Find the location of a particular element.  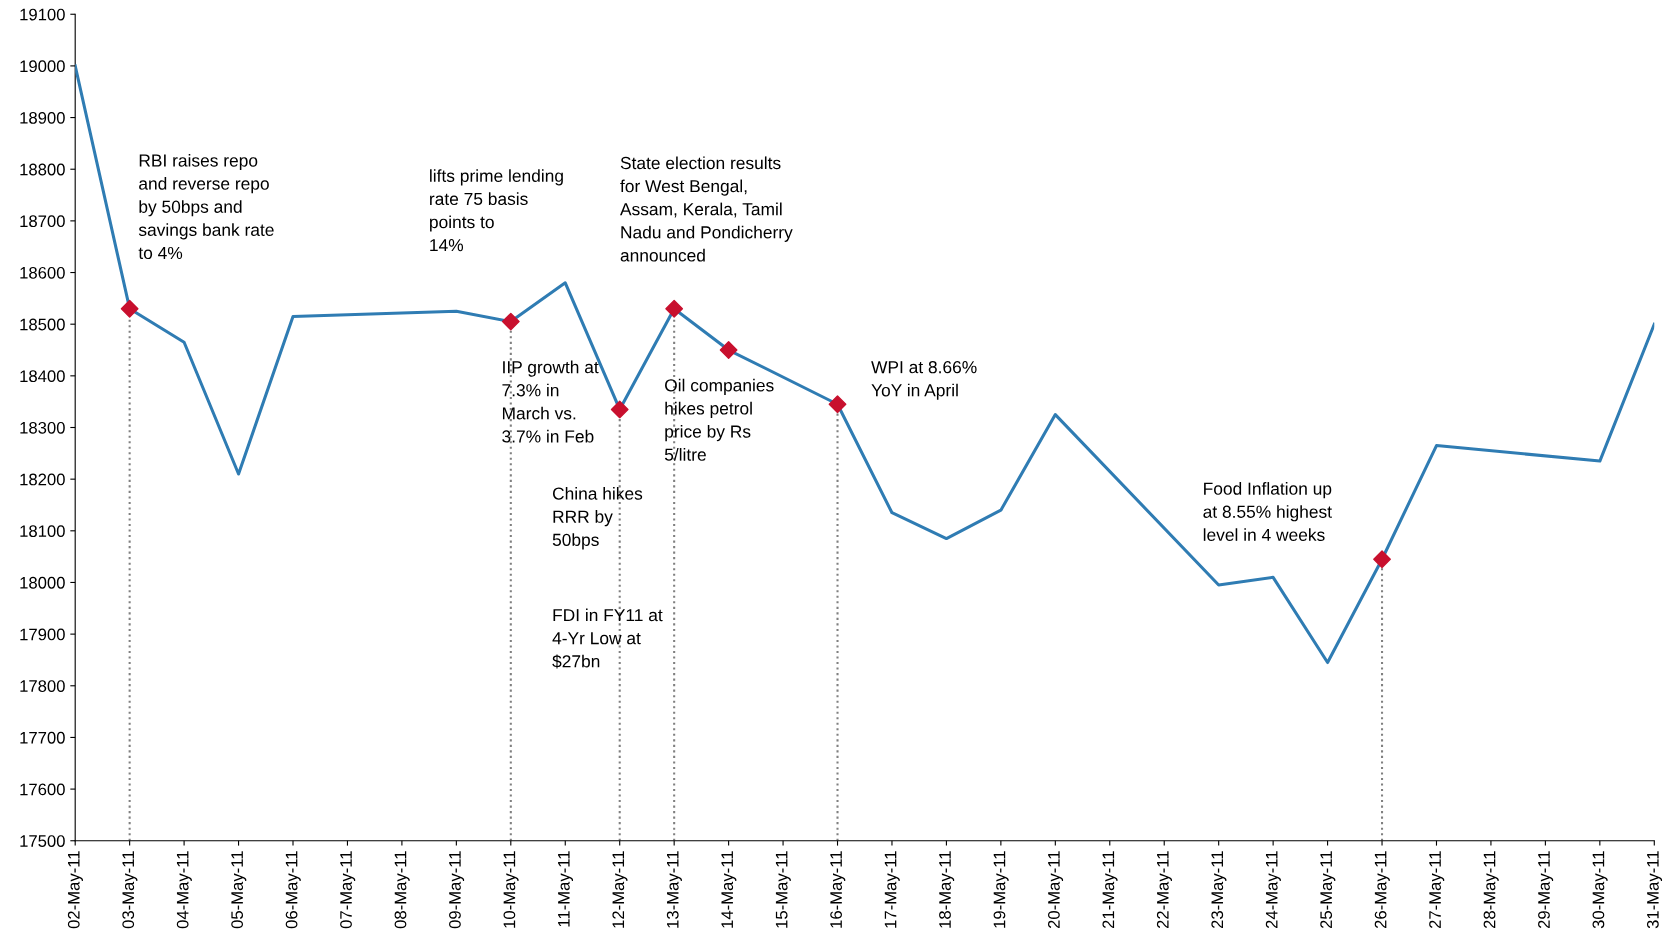

y-tick-label: 18300 is located at coordinates (42, 427).